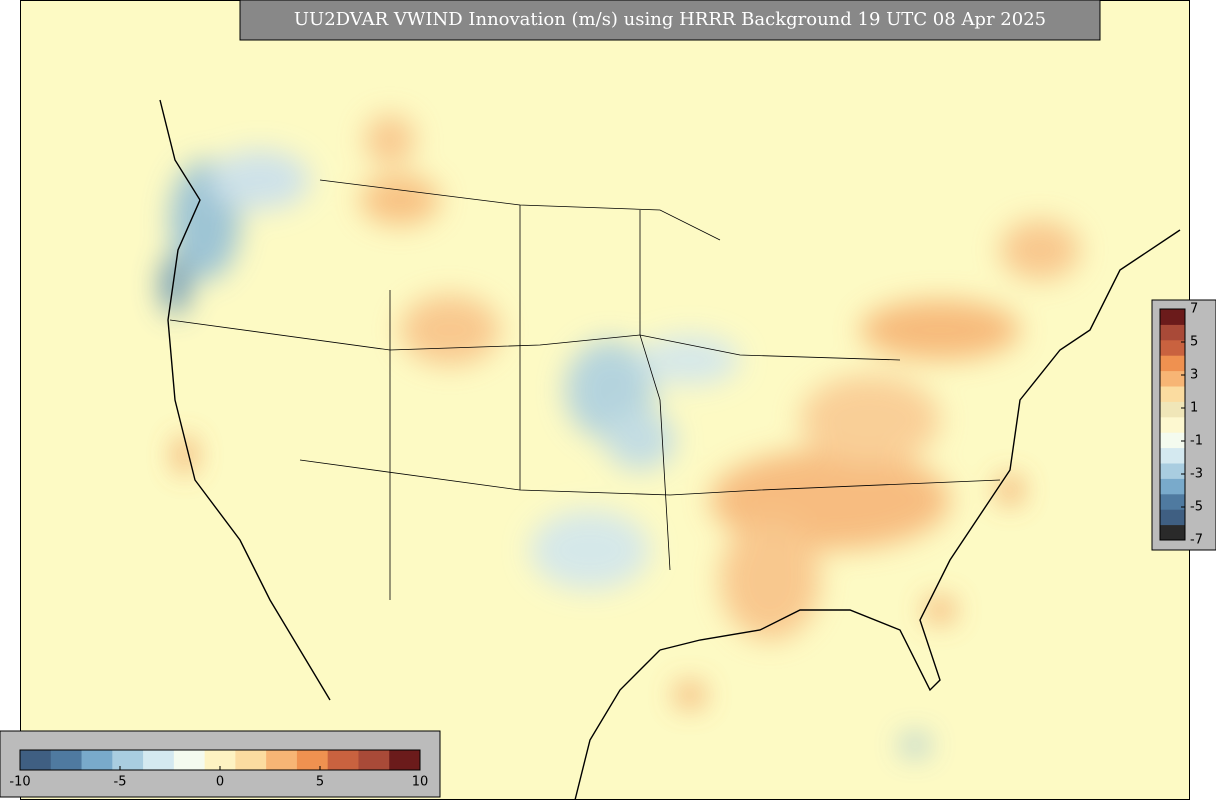  I want to click on title-box, so click(670, 20).